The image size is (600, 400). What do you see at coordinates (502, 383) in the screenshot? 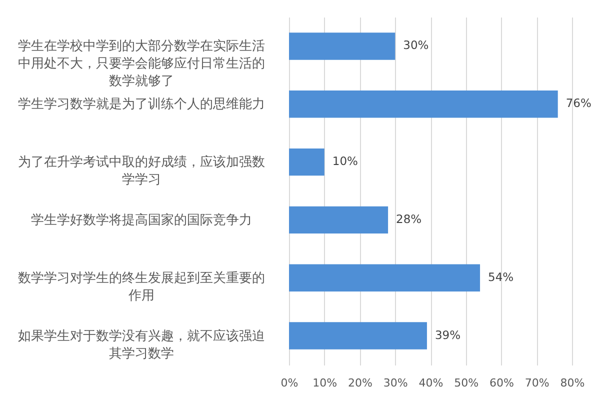
I see `x-tick-label: 60%` at bounding box center [502, 383].